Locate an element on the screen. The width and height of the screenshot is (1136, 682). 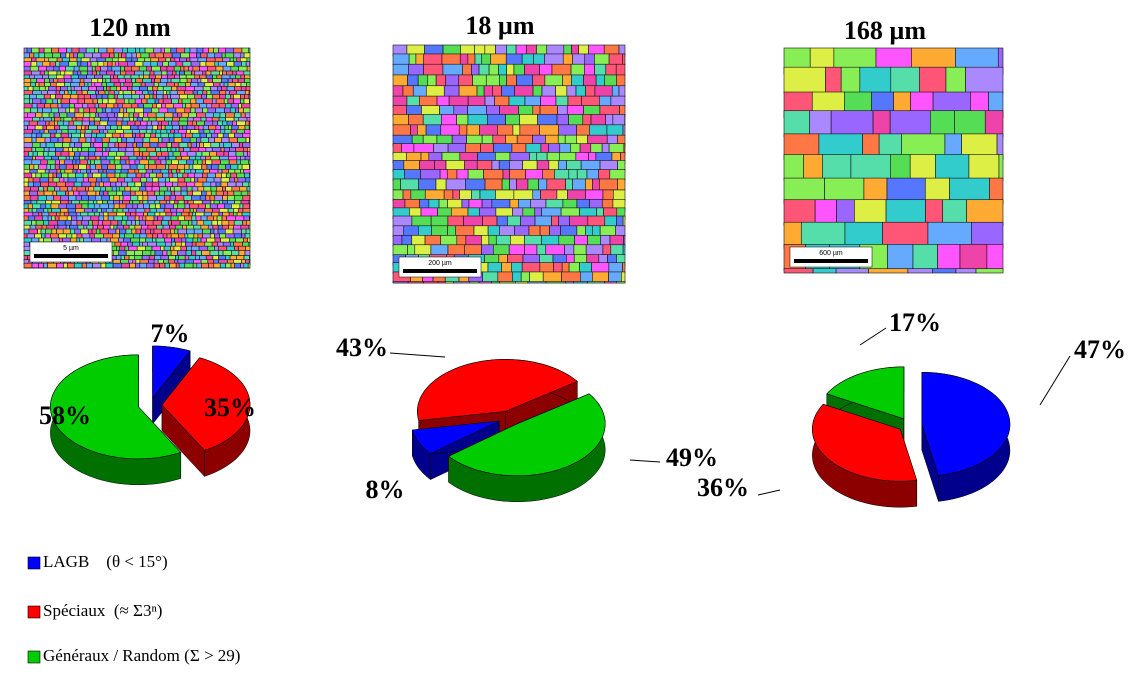
legend-label: LAGB (θ < 15°) is located at coordinates (105, 561).